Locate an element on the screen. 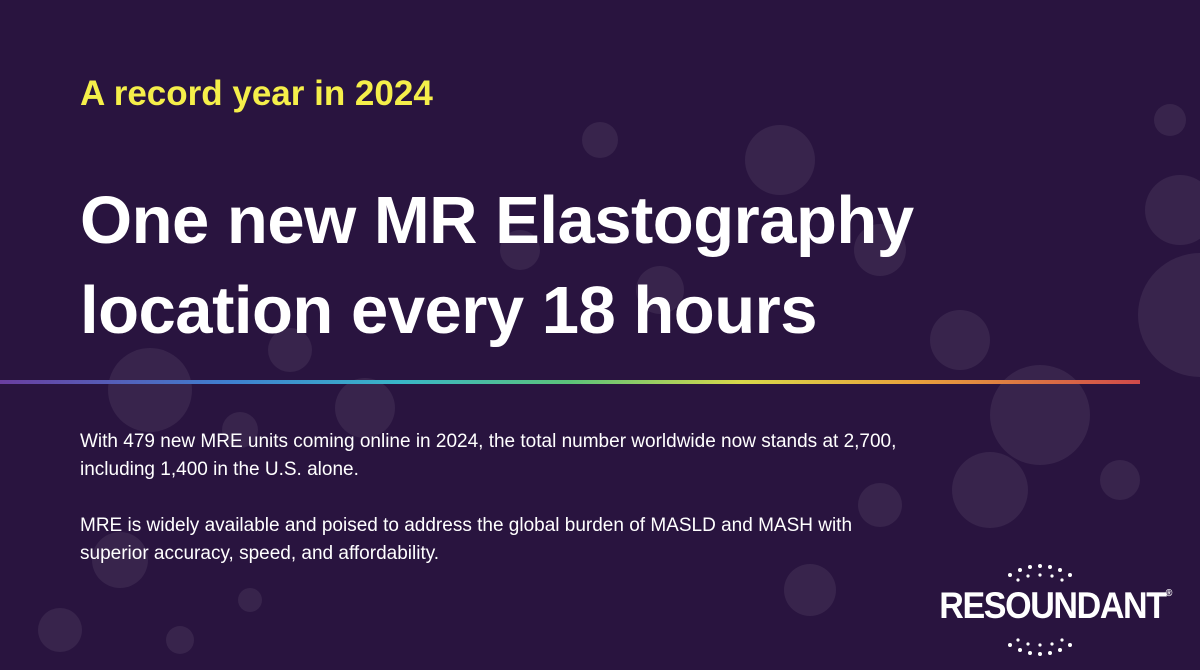 Image resolution: width=1200 pixels, height=670 pixels. logo-name: RESOUNDANT is located at coordinates (1052, 605).